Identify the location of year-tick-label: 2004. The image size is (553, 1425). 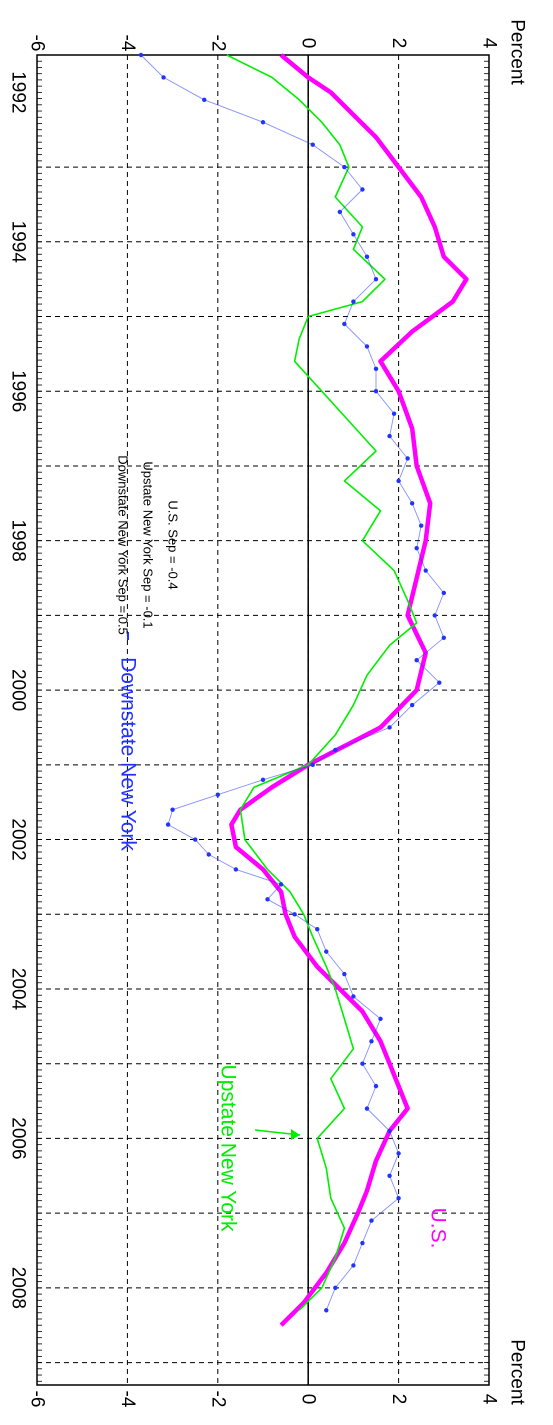
(18, 989).